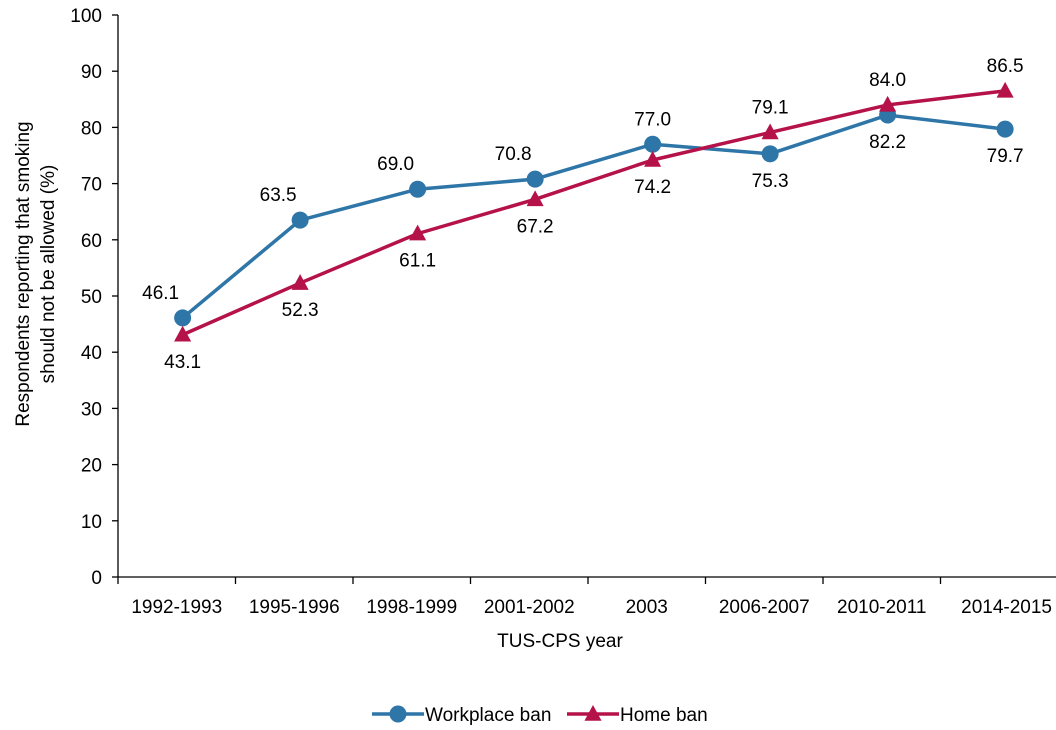 The image size is (1056, 730). Describe the element at coordinates (300, 310) in the screenshot. I see `data-label: 52.3` at that location.